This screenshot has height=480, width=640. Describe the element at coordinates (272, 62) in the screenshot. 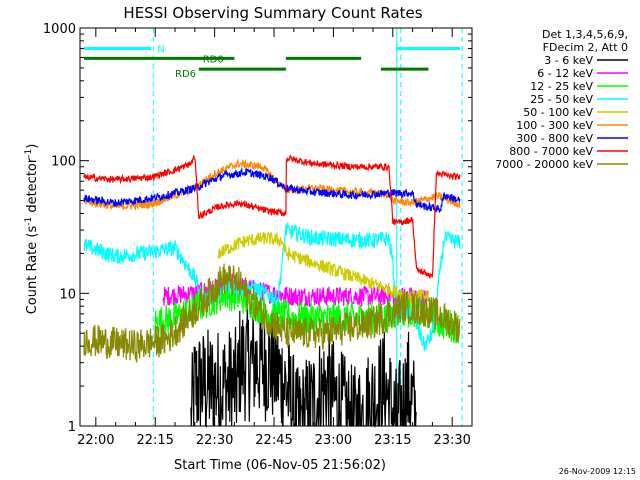

I see `flag-bars: N RD0 RD6` at that location.